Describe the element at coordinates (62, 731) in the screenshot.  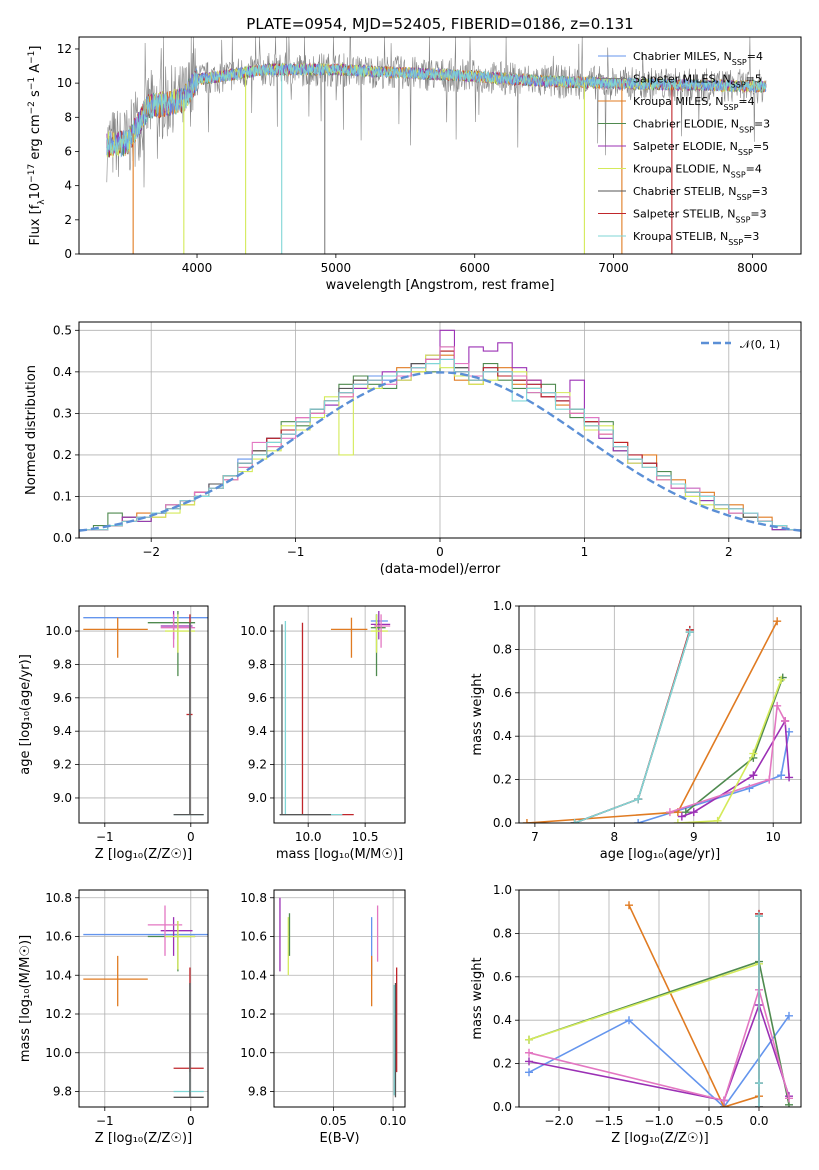
I see `y-tick-label: 9.4` at that location.